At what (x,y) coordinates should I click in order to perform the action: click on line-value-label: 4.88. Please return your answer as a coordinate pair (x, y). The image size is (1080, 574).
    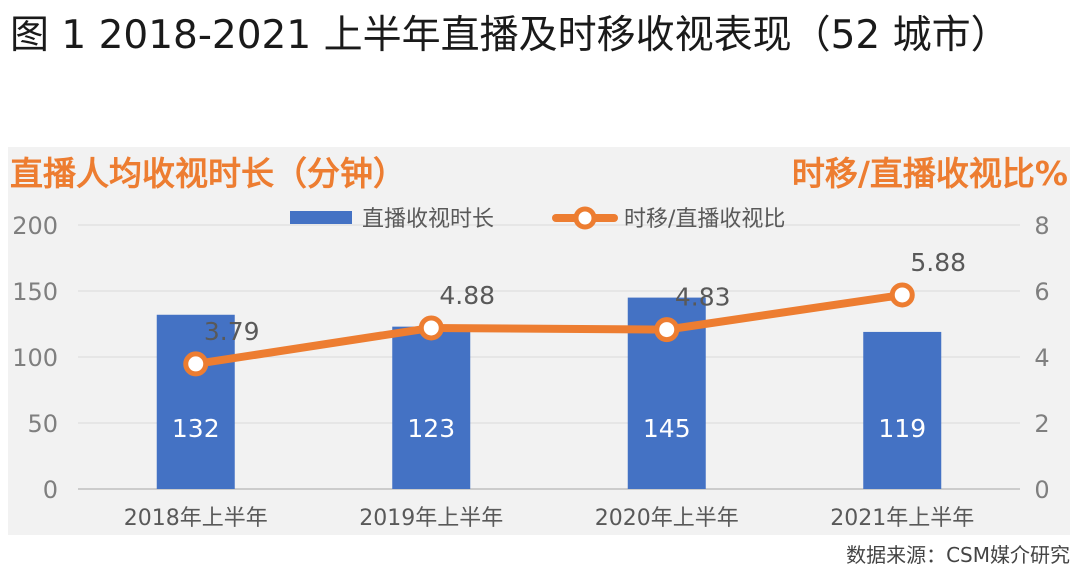
    Looking at the image, I should click on (467, 295).